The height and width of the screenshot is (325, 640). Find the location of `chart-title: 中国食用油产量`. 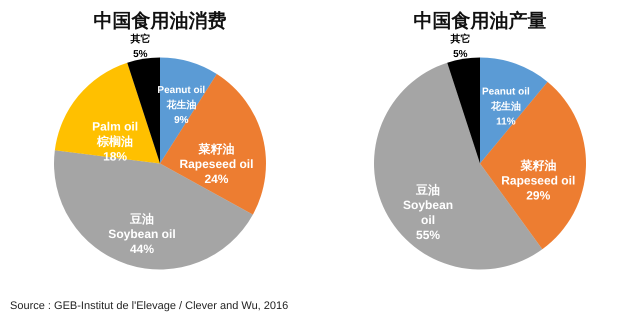

chart-title: 中国食用油产量 is located at coordinates (480, 21).